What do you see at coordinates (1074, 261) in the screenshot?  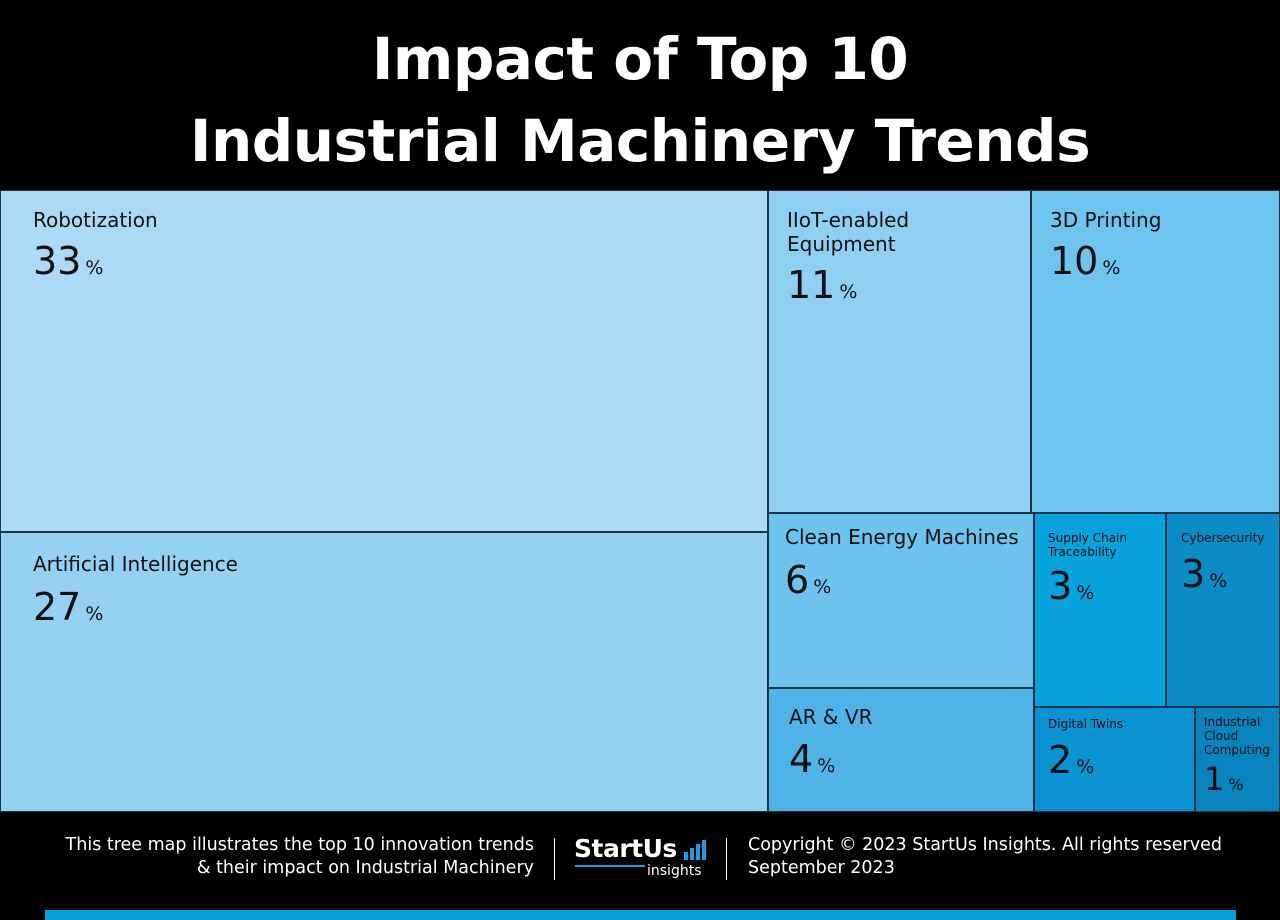 I see `tile-value-number: 10` at bounding box center [1074, 261].